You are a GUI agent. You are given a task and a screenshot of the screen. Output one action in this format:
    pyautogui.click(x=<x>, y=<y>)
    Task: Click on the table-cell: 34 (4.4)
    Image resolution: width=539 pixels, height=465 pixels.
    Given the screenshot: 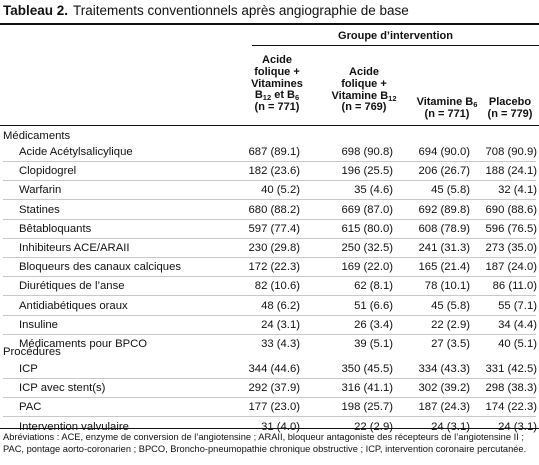 What is the action you would take?
    pyautogui.click(x=517, y=324)
    